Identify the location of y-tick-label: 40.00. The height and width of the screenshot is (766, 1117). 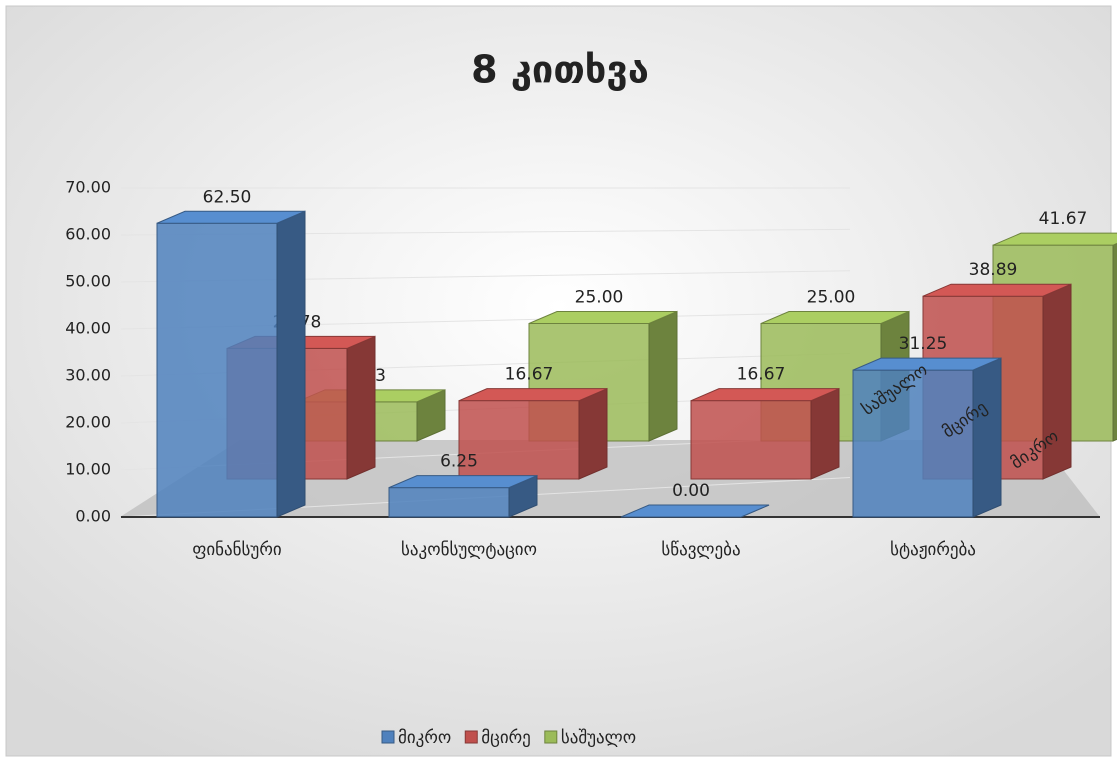
(88, 328).